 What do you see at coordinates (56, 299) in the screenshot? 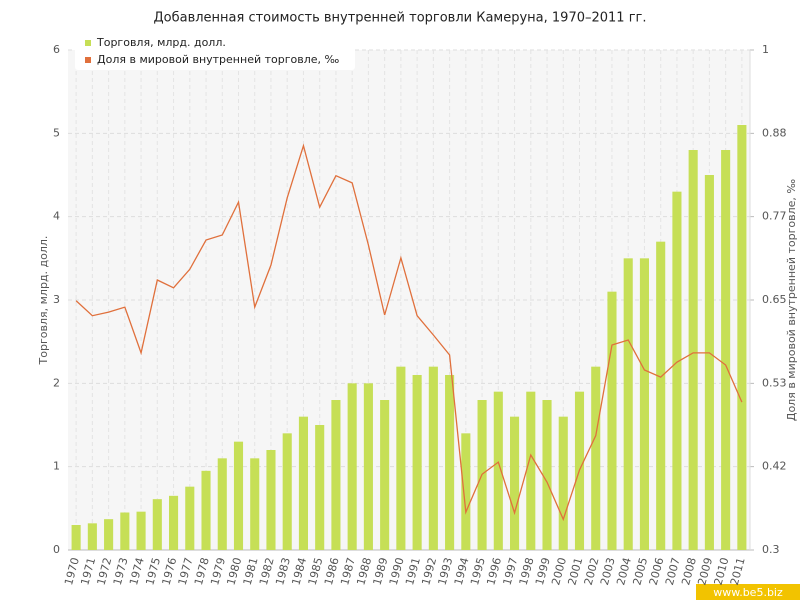
I see `y-tick-label: 3` at bounding box center [56, 299].